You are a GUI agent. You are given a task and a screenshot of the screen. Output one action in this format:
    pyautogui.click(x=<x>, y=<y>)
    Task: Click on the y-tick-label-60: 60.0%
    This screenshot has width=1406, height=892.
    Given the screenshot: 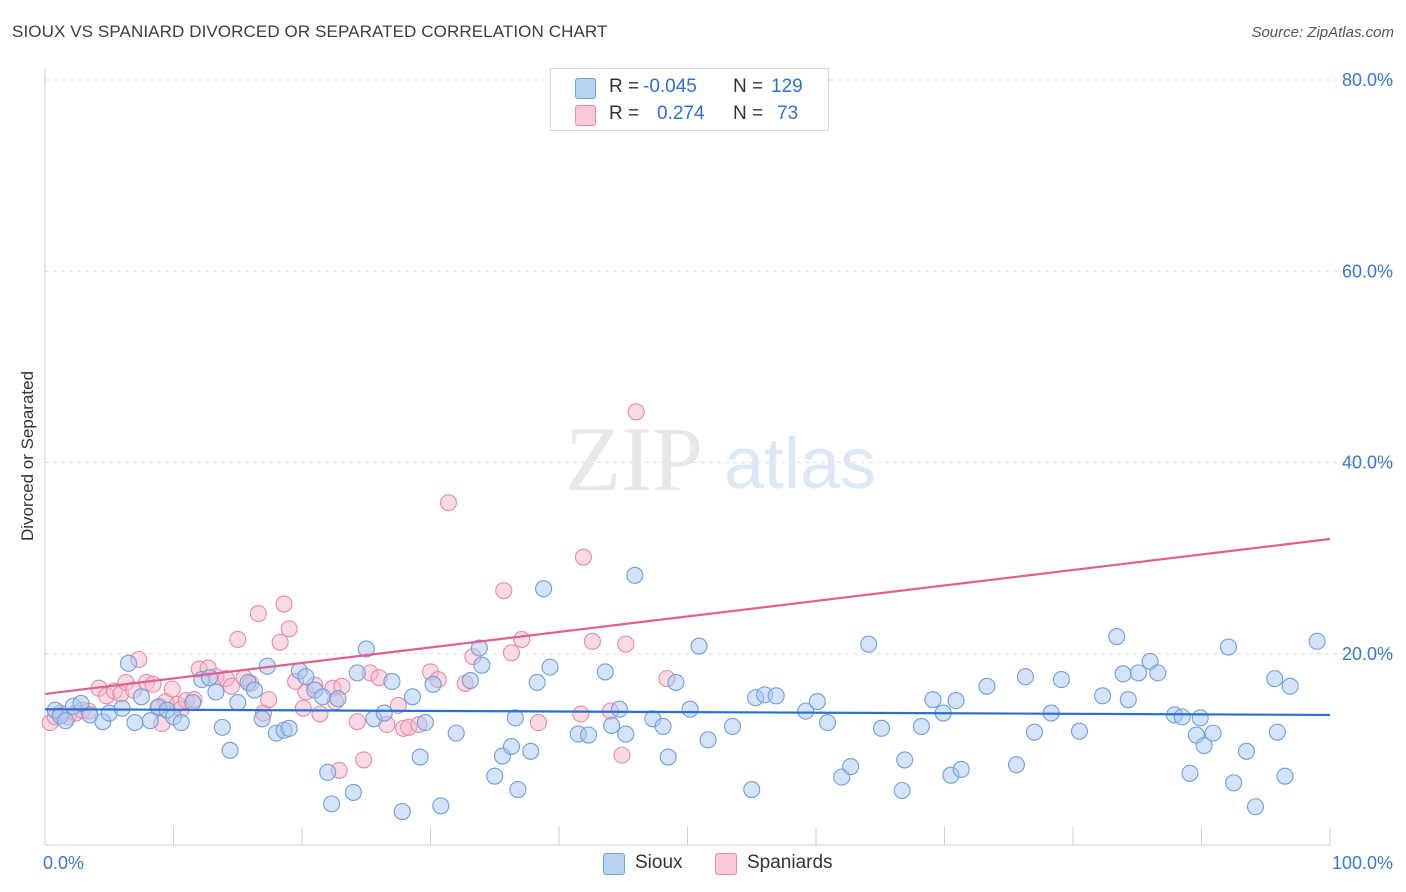 What is the action you would take?
    pyautogui.click(x=1367, y=271)
    